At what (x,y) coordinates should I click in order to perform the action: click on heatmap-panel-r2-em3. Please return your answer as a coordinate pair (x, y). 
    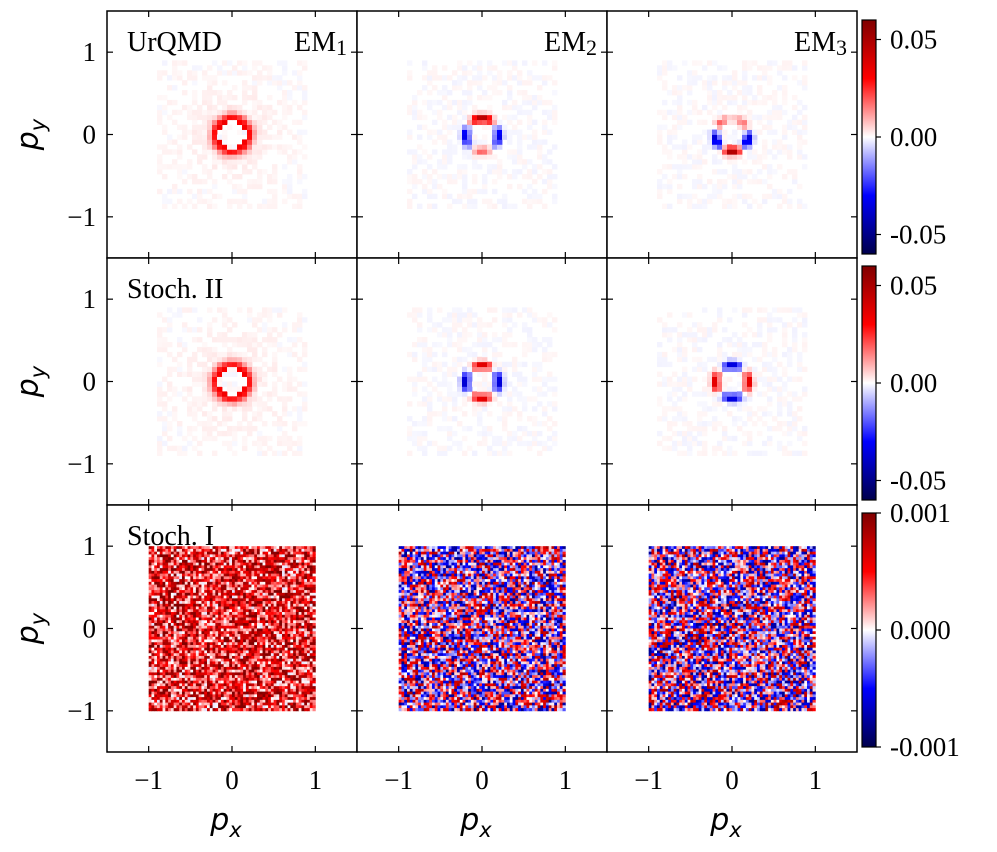
    Looking at the image, I should click on (732, 381).